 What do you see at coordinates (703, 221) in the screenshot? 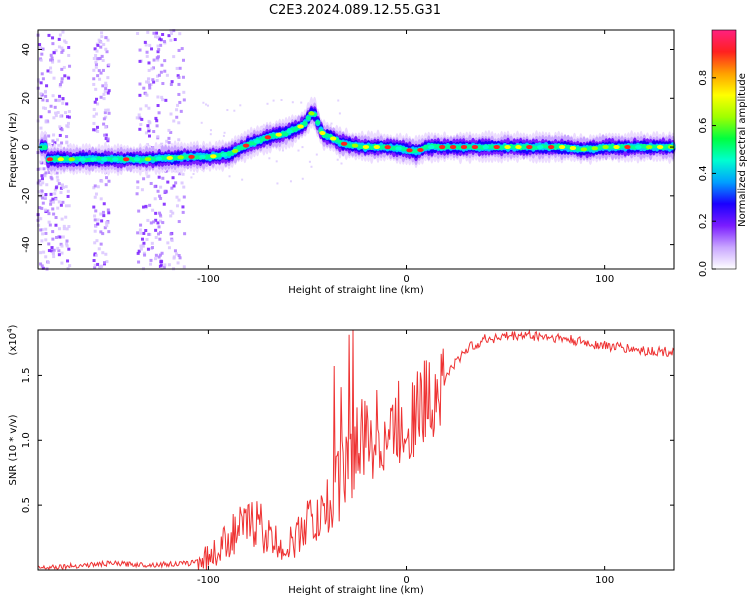
I see `colorbar-tick-label: 0.2` at bounding box center [703, 221].